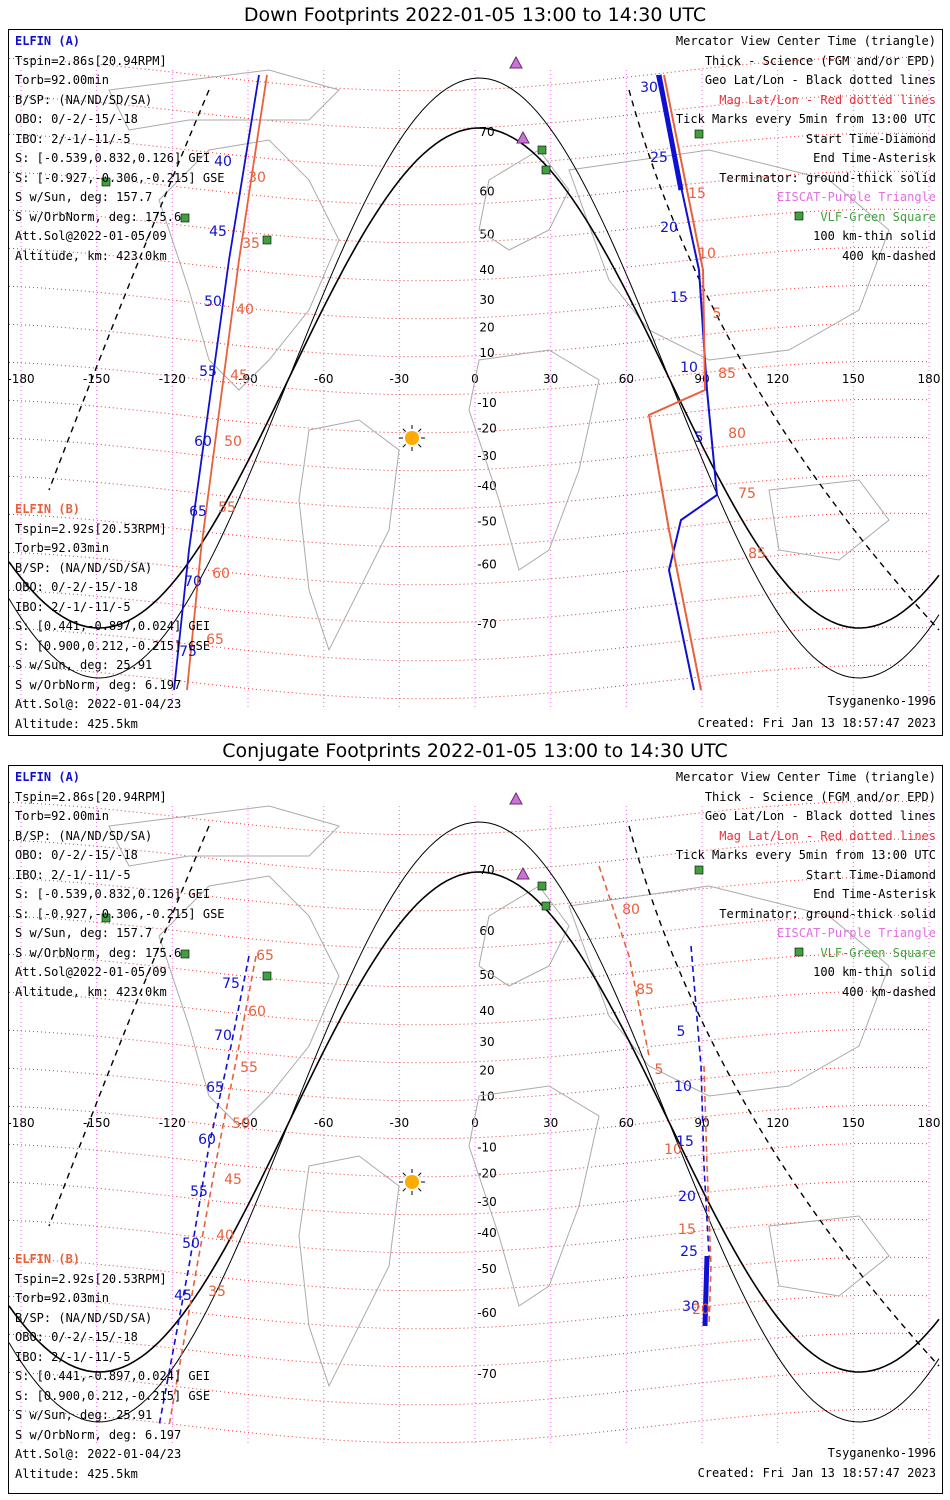 Image resolution: width=950 pixels, height=1500 pixels. Describe the element at coordinates (687, 1230) in the screenshot. I see `elfin-b-east-tick-label: 15` at that location.